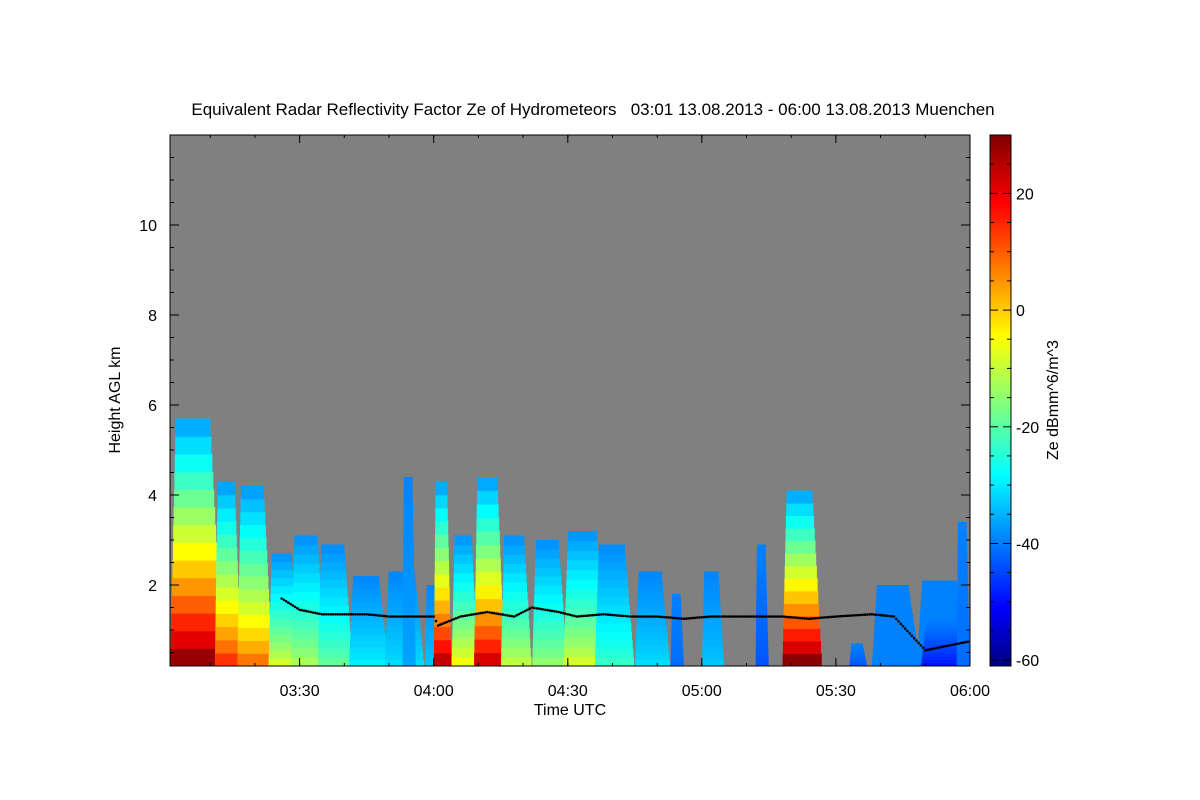  I want to click on y-tick-label: 4, so click(152, 496).